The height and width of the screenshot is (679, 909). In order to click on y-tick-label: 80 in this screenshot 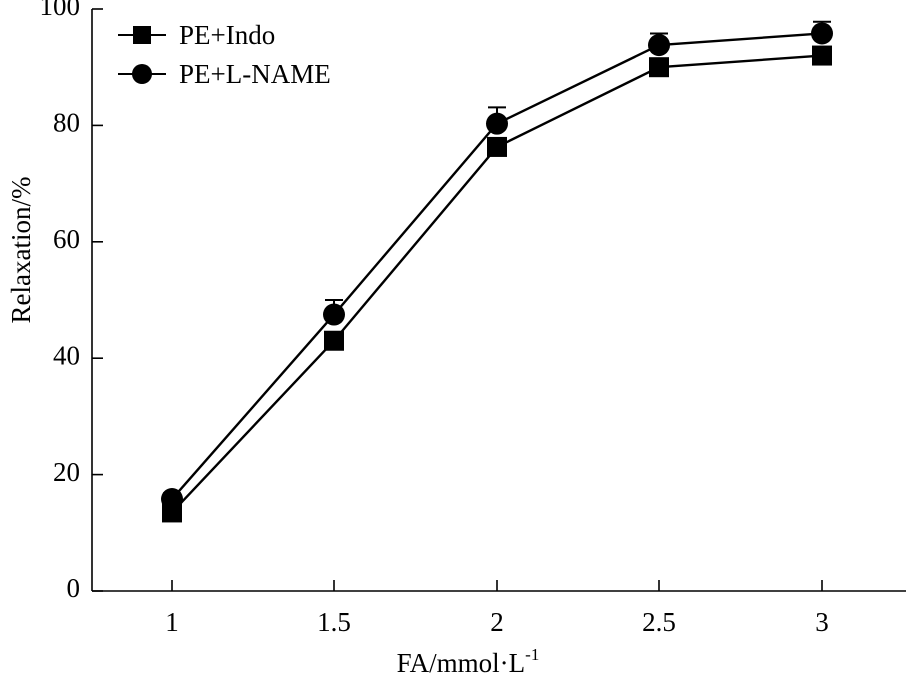, I will do `click(66, 123)`.